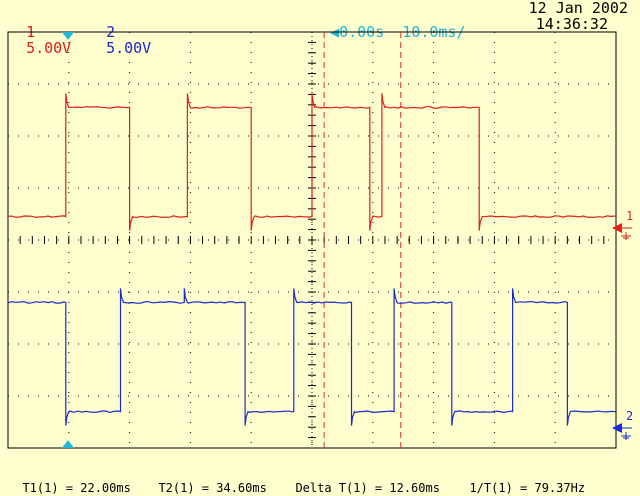 This screenshot has height=496, width=640. What do you see at coordinates (76, 488) in the screenshot?
I see `t1-readout: T1(1) = 22.00ms` at bounding box center [76, 488].